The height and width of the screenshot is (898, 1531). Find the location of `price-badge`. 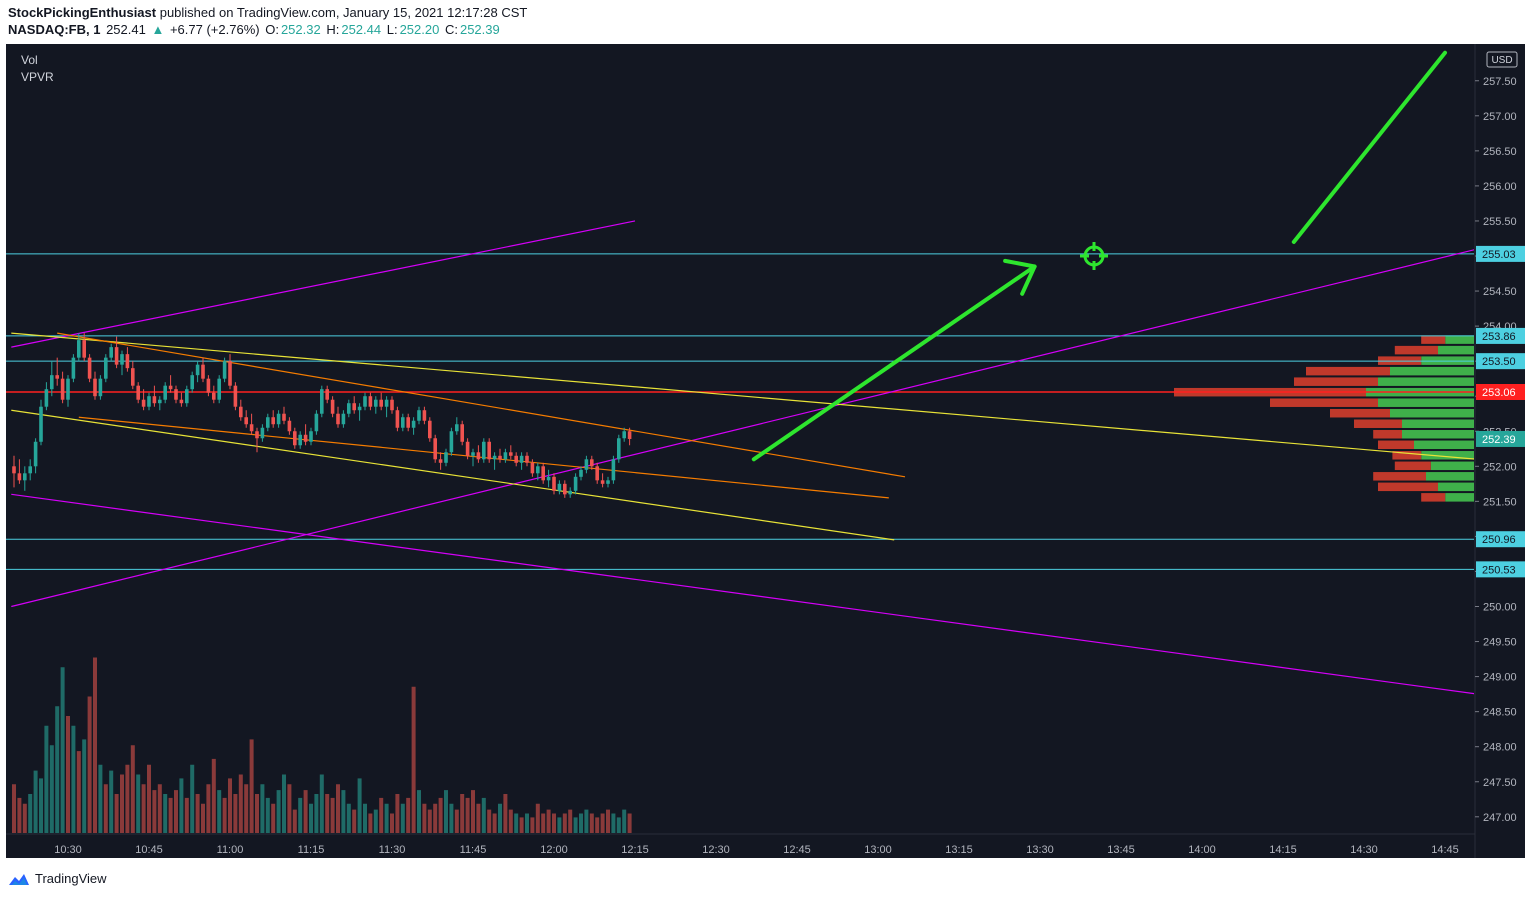

price-badge is located at coordinates (1500, 539).